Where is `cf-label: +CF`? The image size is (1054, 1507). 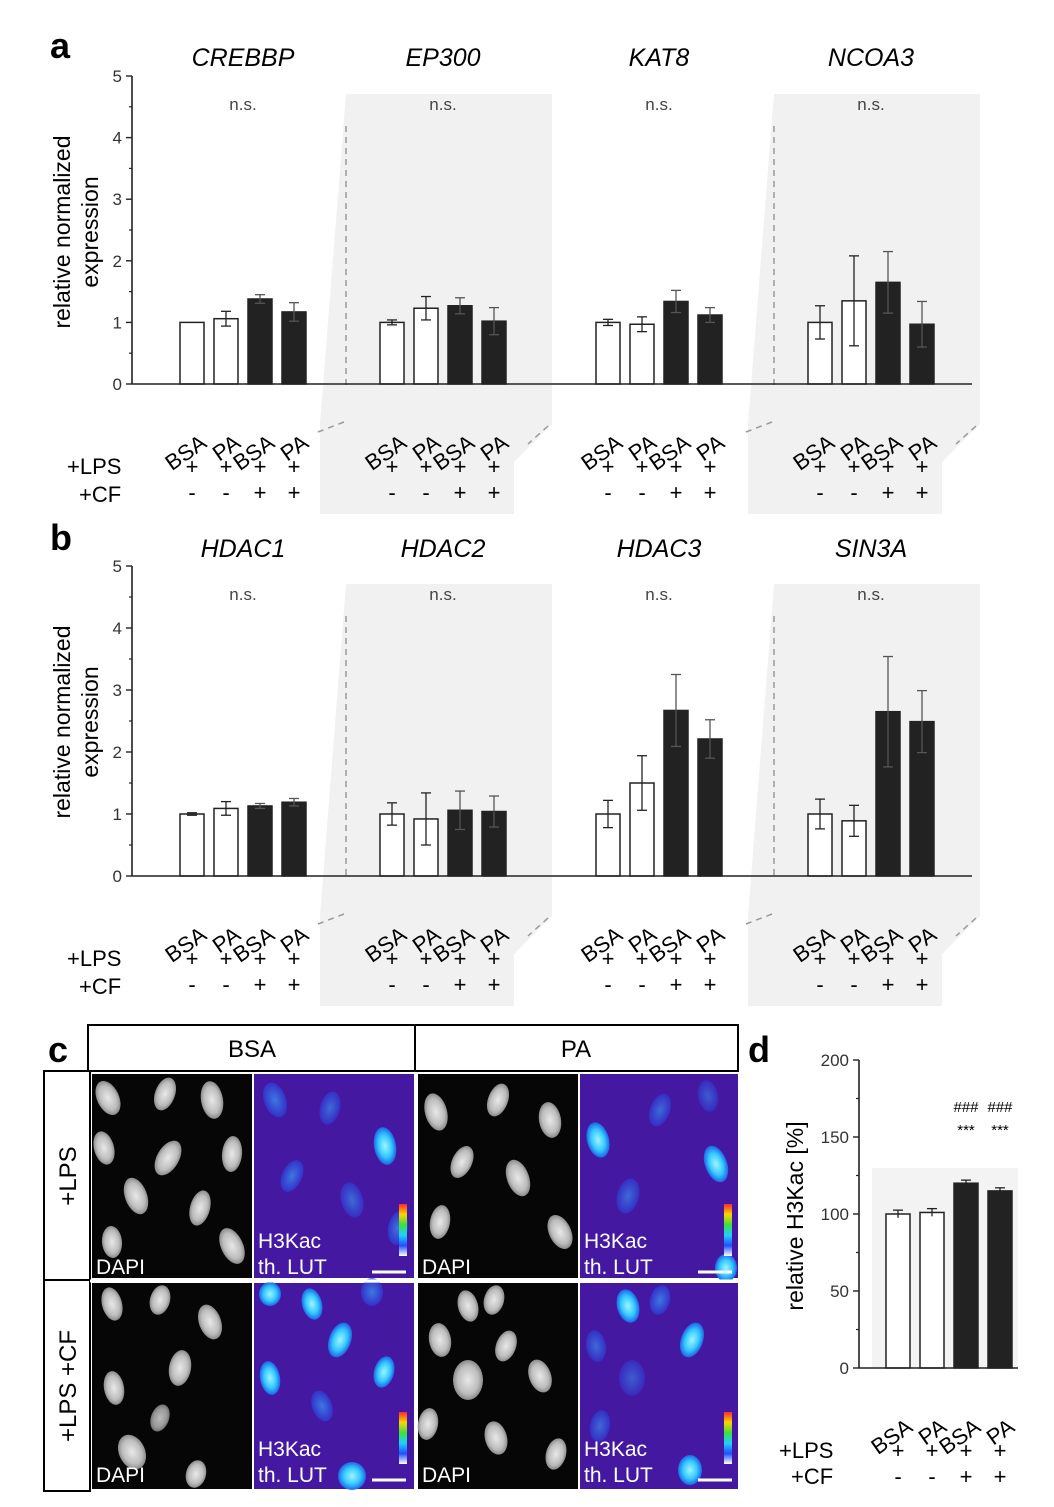
cf-label: +CF is located at coordinates (100, 494).